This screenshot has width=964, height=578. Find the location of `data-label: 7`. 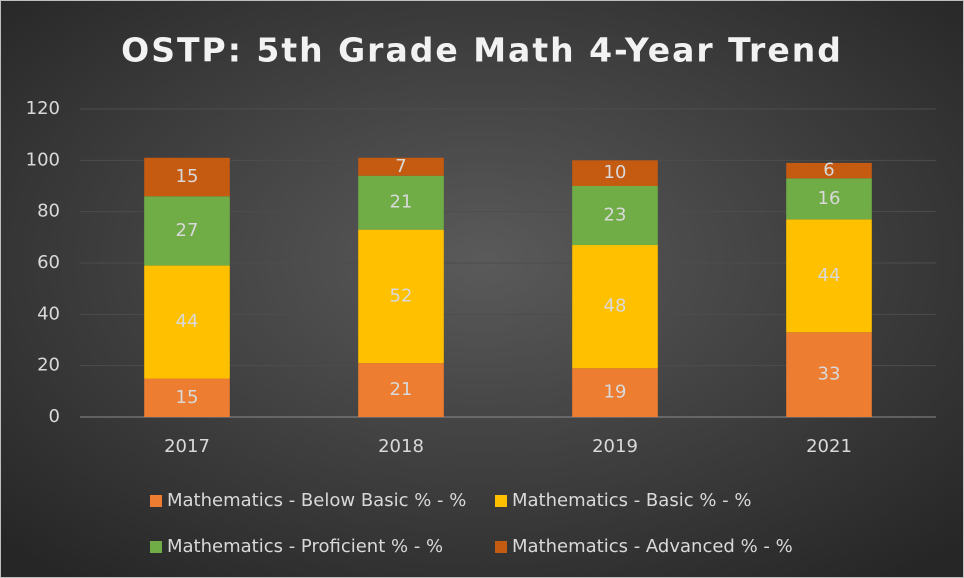

data-label: 7 is located at coordinates (400, 166).